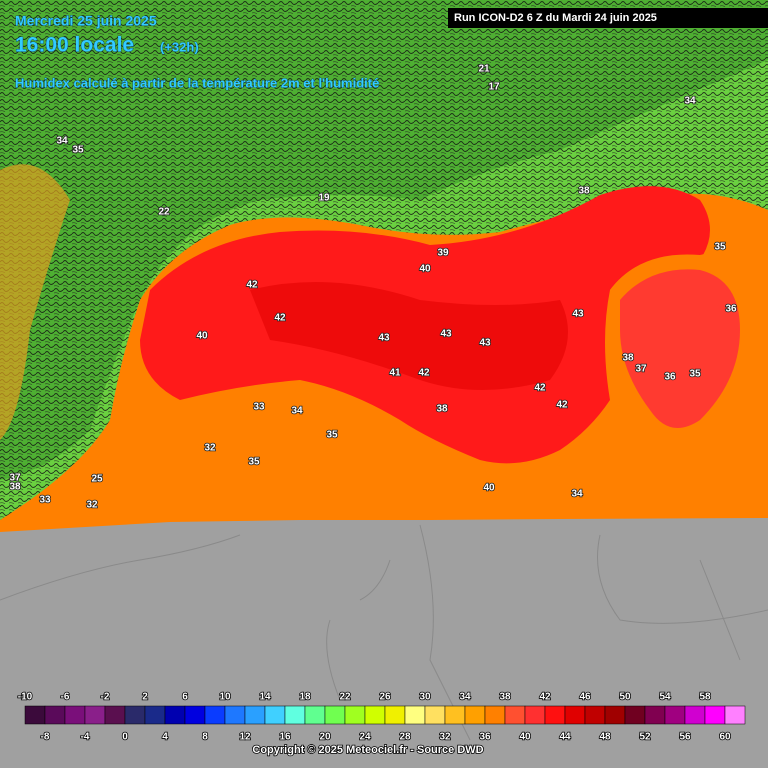 The image size is (768, 768). What do you see at coordinates (205, 737) in the screenshot?
I see `legend-label: 8` at bounding box center [205, 737].